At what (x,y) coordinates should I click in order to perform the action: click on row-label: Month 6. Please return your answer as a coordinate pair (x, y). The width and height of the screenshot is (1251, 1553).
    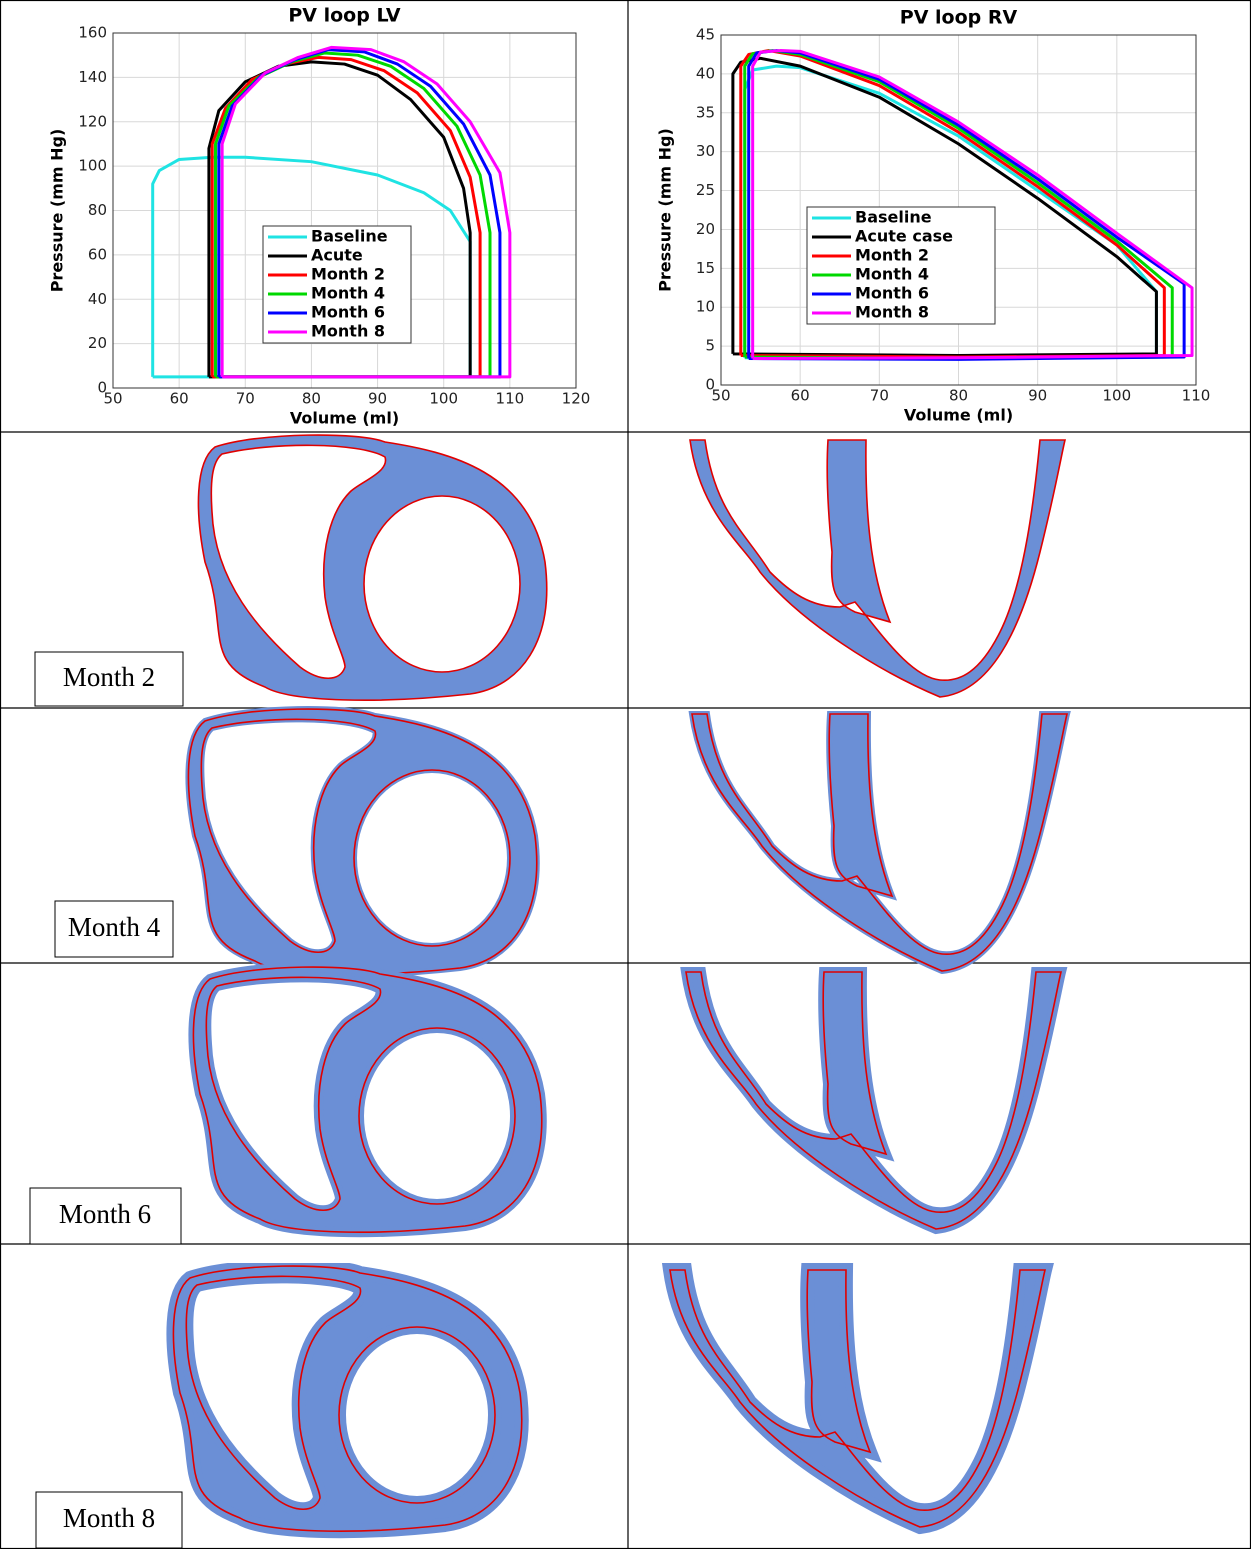
    Looking at the image, I should click on (105, 1214).